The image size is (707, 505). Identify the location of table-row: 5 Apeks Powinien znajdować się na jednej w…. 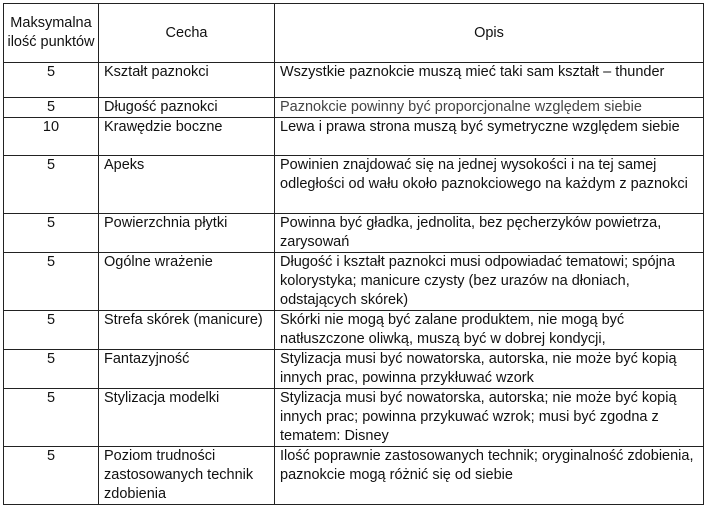
(353, 184).